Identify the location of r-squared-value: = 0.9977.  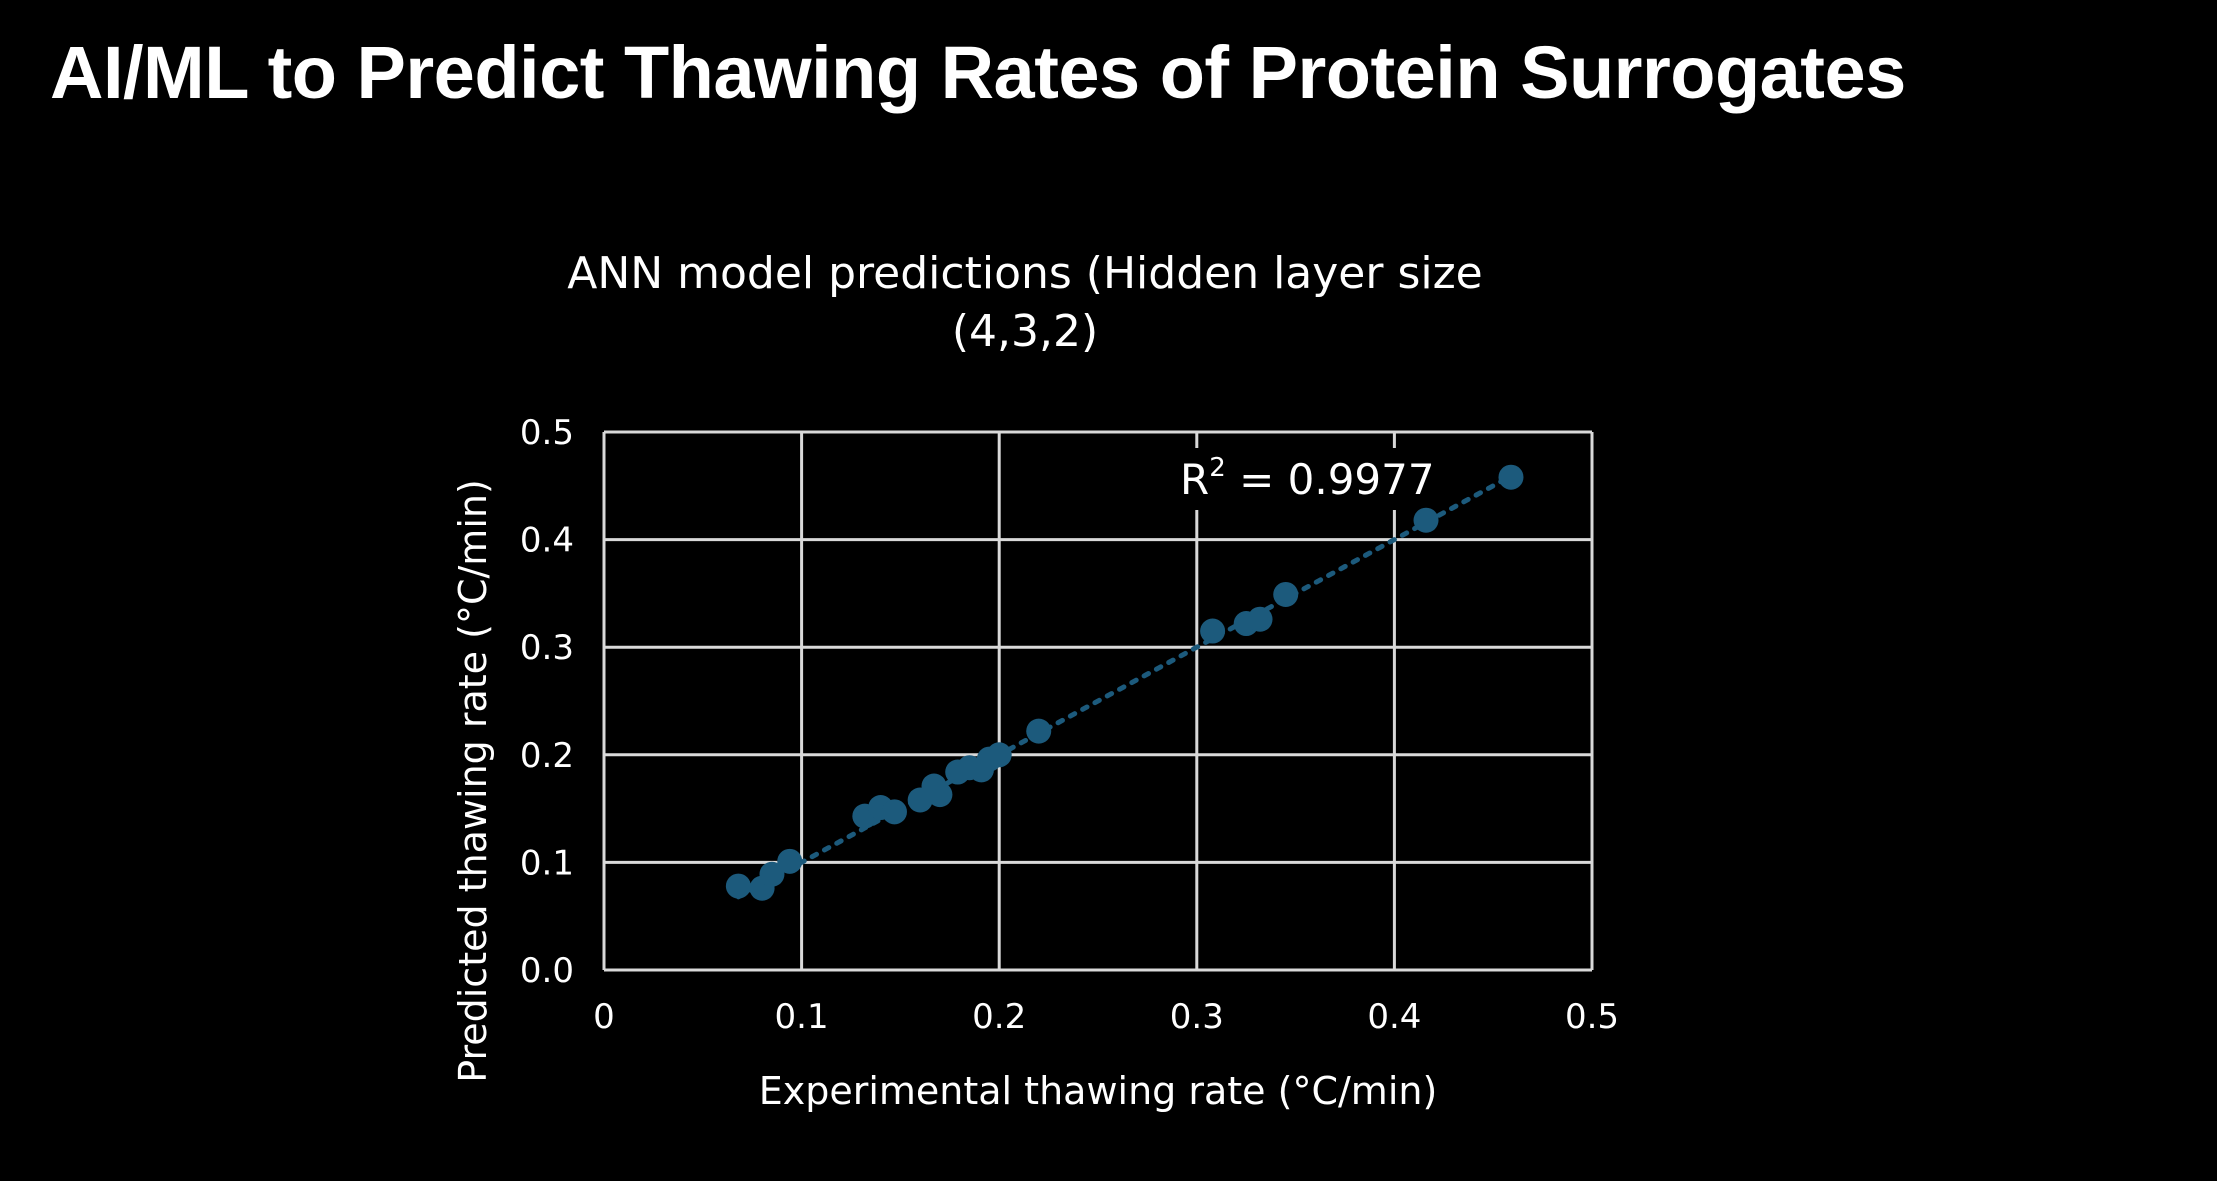
(1330, 479).